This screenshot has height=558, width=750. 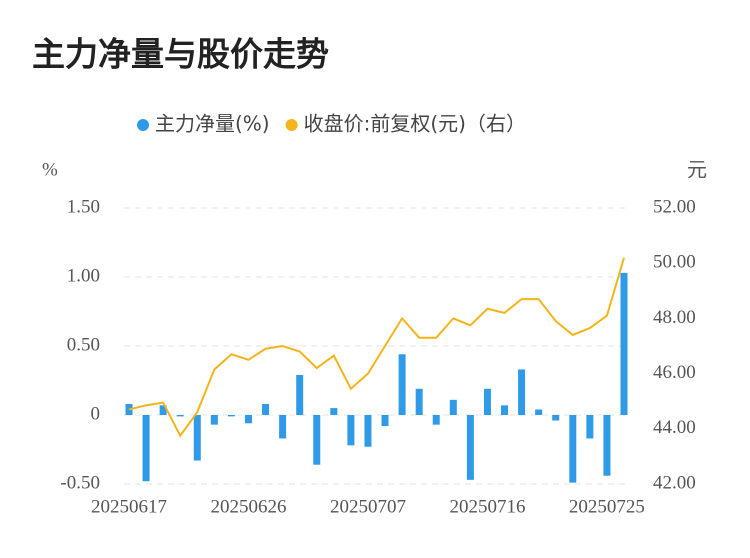 I want to click on x-tick-label: 20250626, so click(x=248, y=506).